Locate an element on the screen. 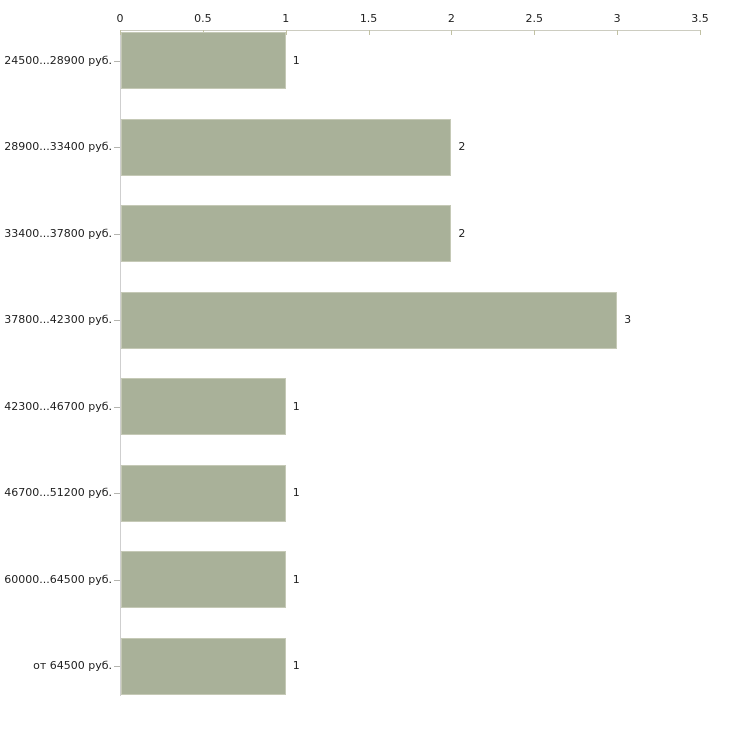  category-label: от 64500 руб. is located at coordinates (72, 665).